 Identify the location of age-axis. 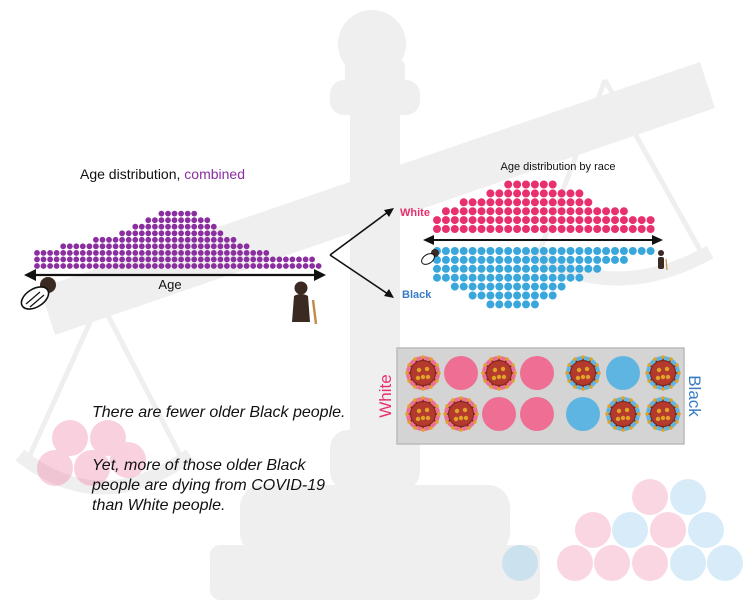
(175, 275).